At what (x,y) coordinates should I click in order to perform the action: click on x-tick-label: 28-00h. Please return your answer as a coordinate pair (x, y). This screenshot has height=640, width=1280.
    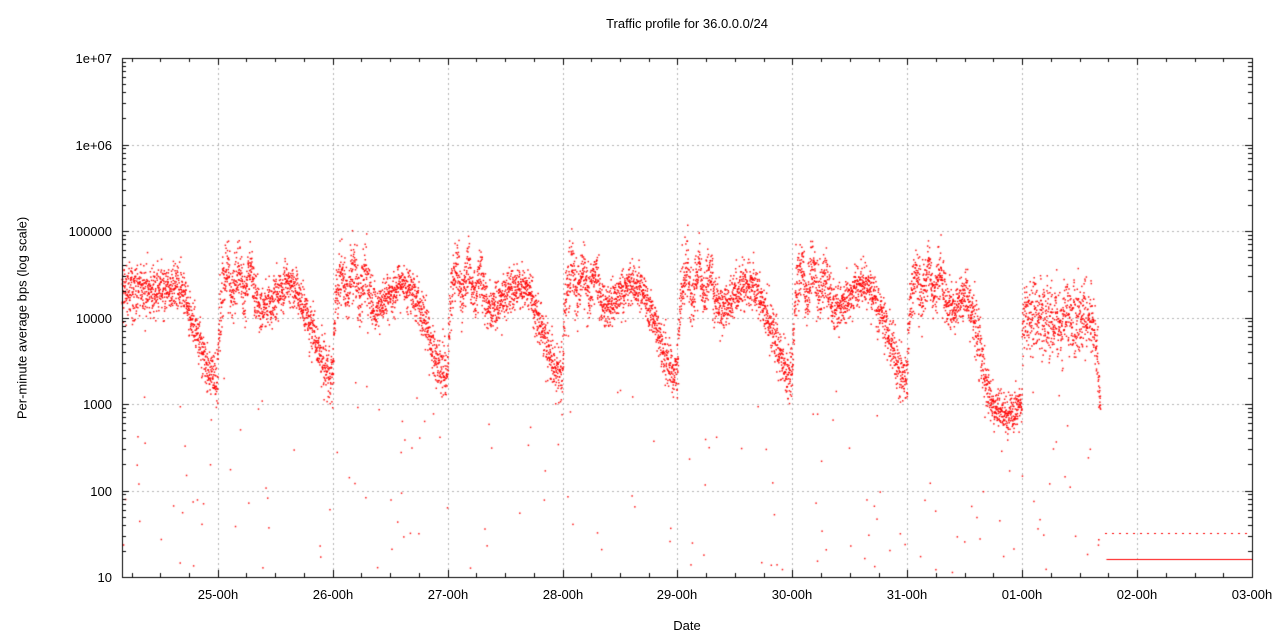
    Looking at the image, I should click on (563, 594).